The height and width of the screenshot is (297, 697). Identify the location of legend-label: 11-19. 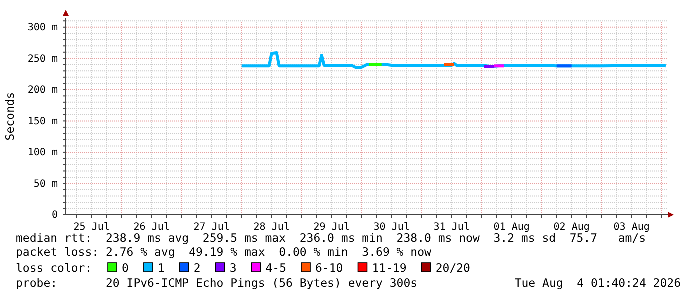
(389, 268).